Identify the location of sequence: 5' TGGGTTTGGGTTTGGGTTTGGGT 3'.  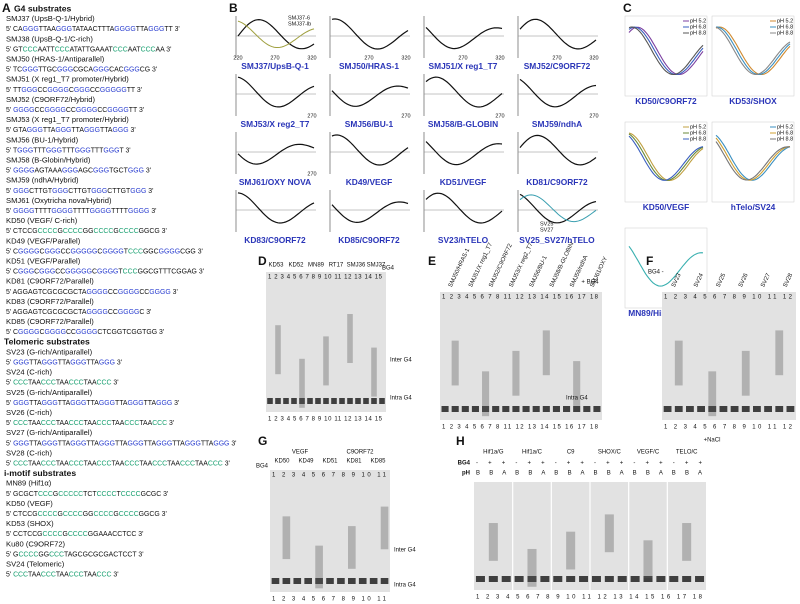
(68, 150).